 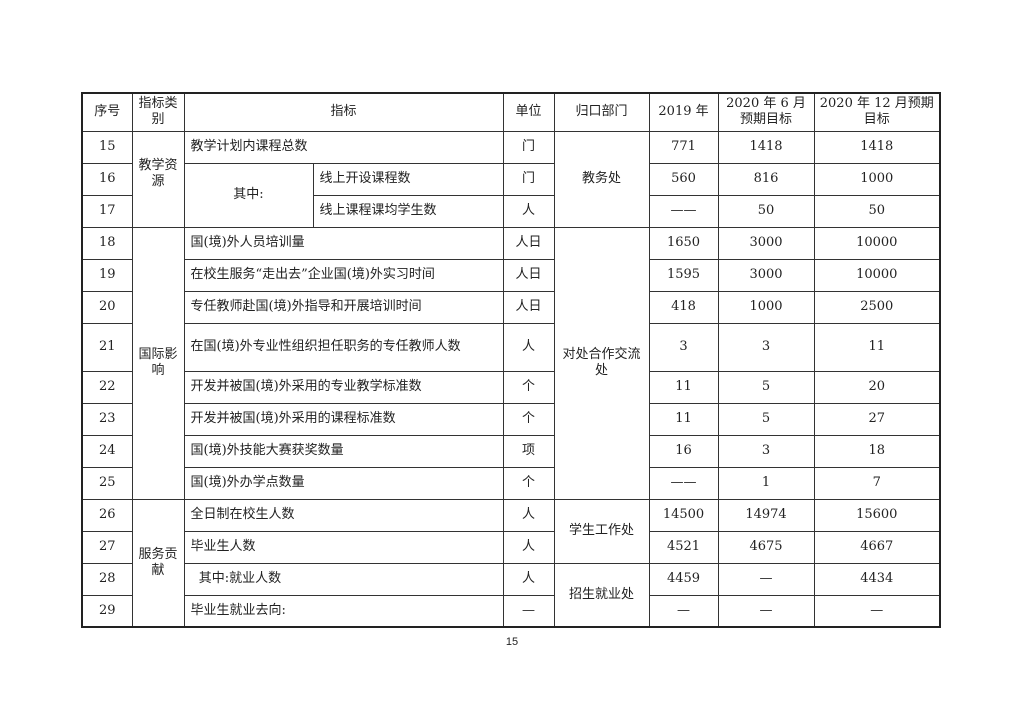 What do you see at coordinates (683, 112) in the screenshot?
I see `header-2019: 2019 年` at bounding box center [683, 112].